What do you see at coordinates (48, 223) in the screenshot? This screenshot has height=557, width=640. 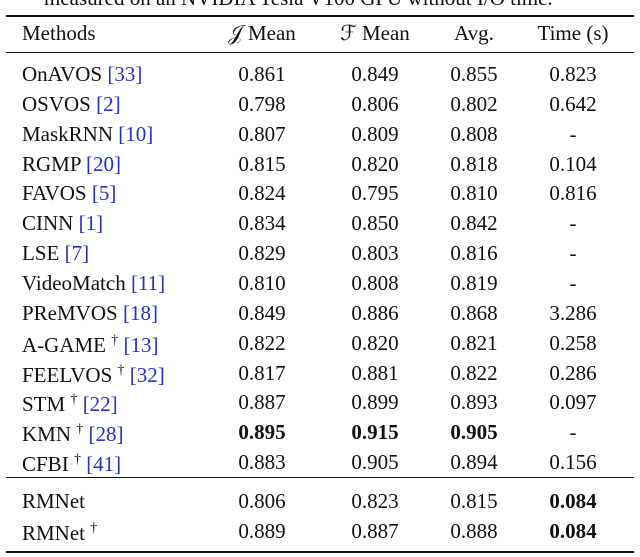 I see `method-name: CINN` at bounding box center [48, 223].